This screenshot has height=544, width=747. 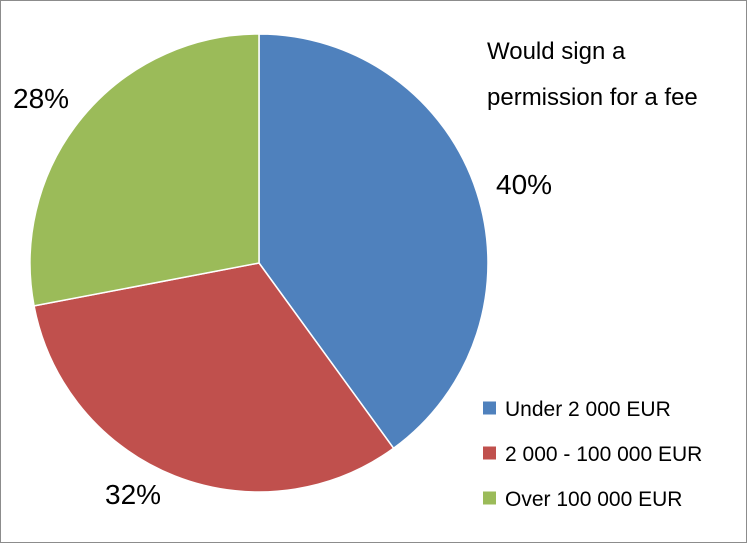 I want to click on chart-title-line-1: Would sign a, so click(x=556, y=51).